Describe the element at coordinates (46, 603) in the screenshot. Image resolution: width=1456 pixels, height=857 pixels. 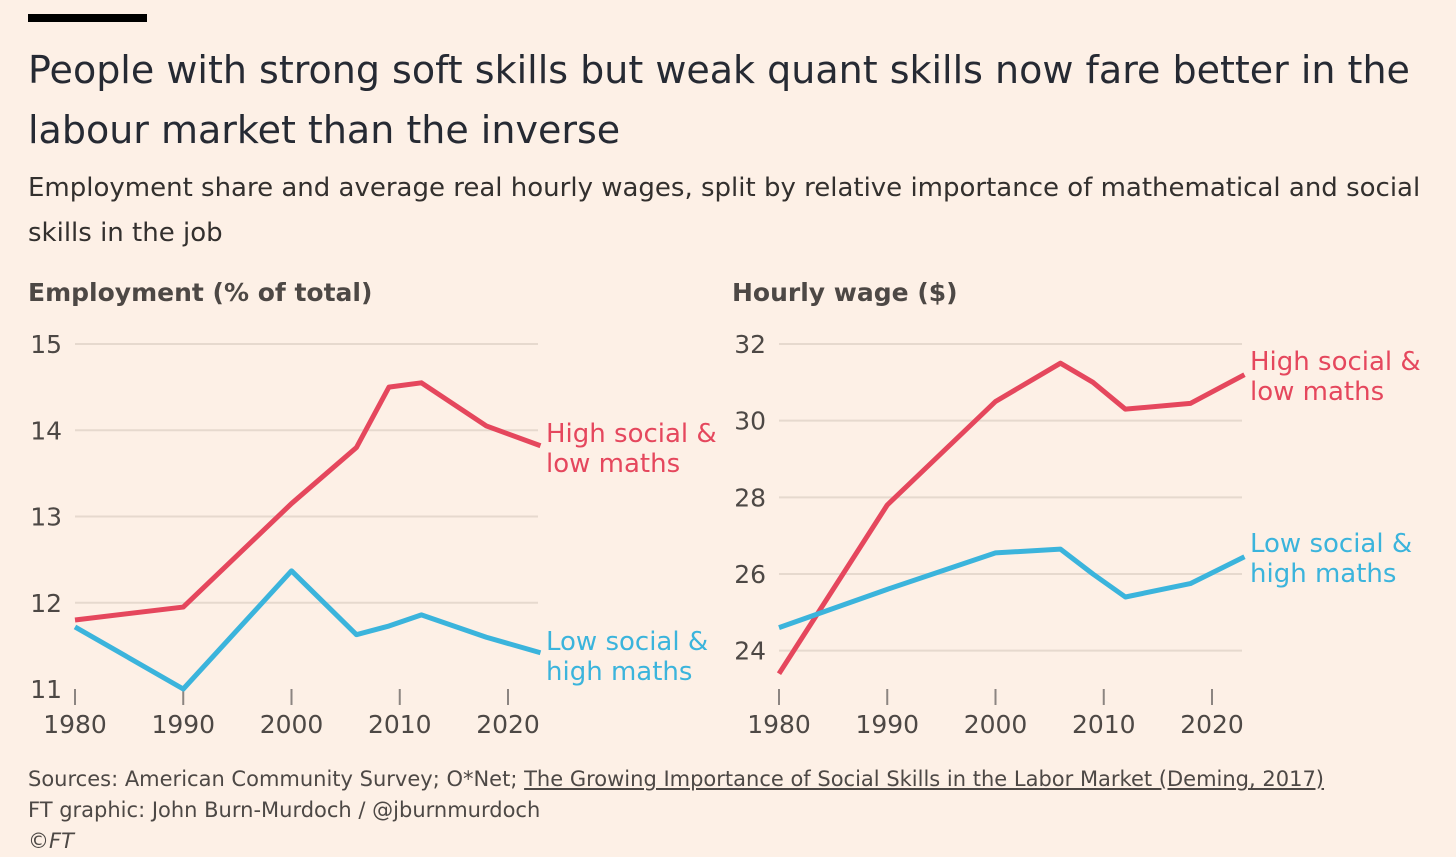
I see `y-tick-label: 12` at that location.